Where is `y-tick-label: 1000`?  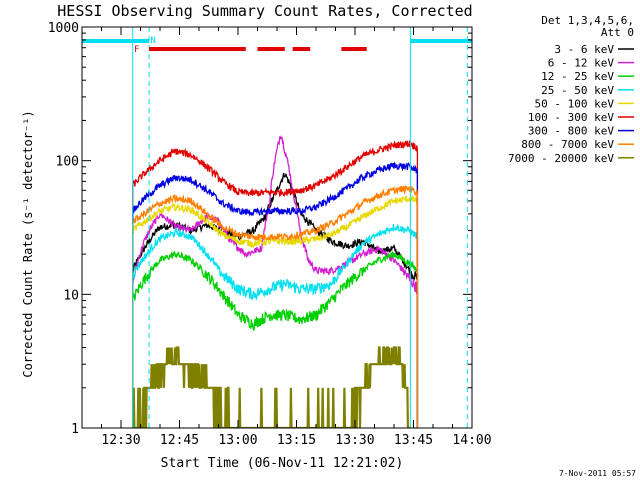
y-tick-label: 1000 is located at coordinates (63, 28).